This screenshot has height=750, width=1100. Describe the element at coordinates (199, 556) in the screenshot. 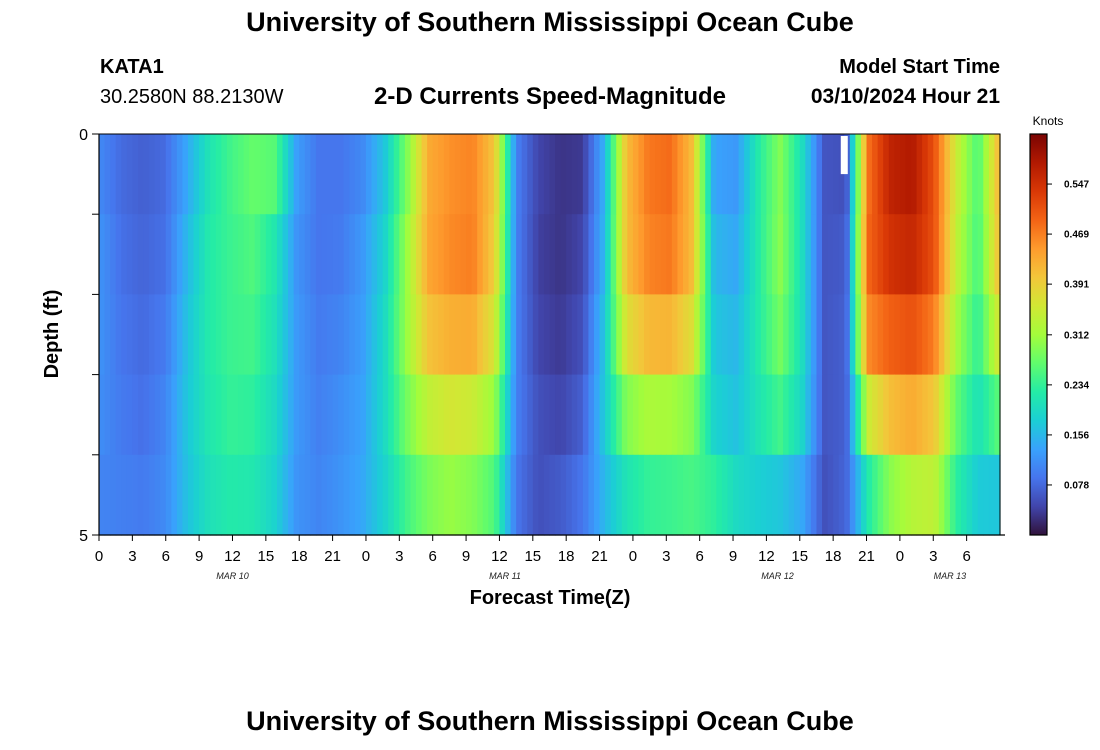

I see `x-tick-label: 9` at that location.